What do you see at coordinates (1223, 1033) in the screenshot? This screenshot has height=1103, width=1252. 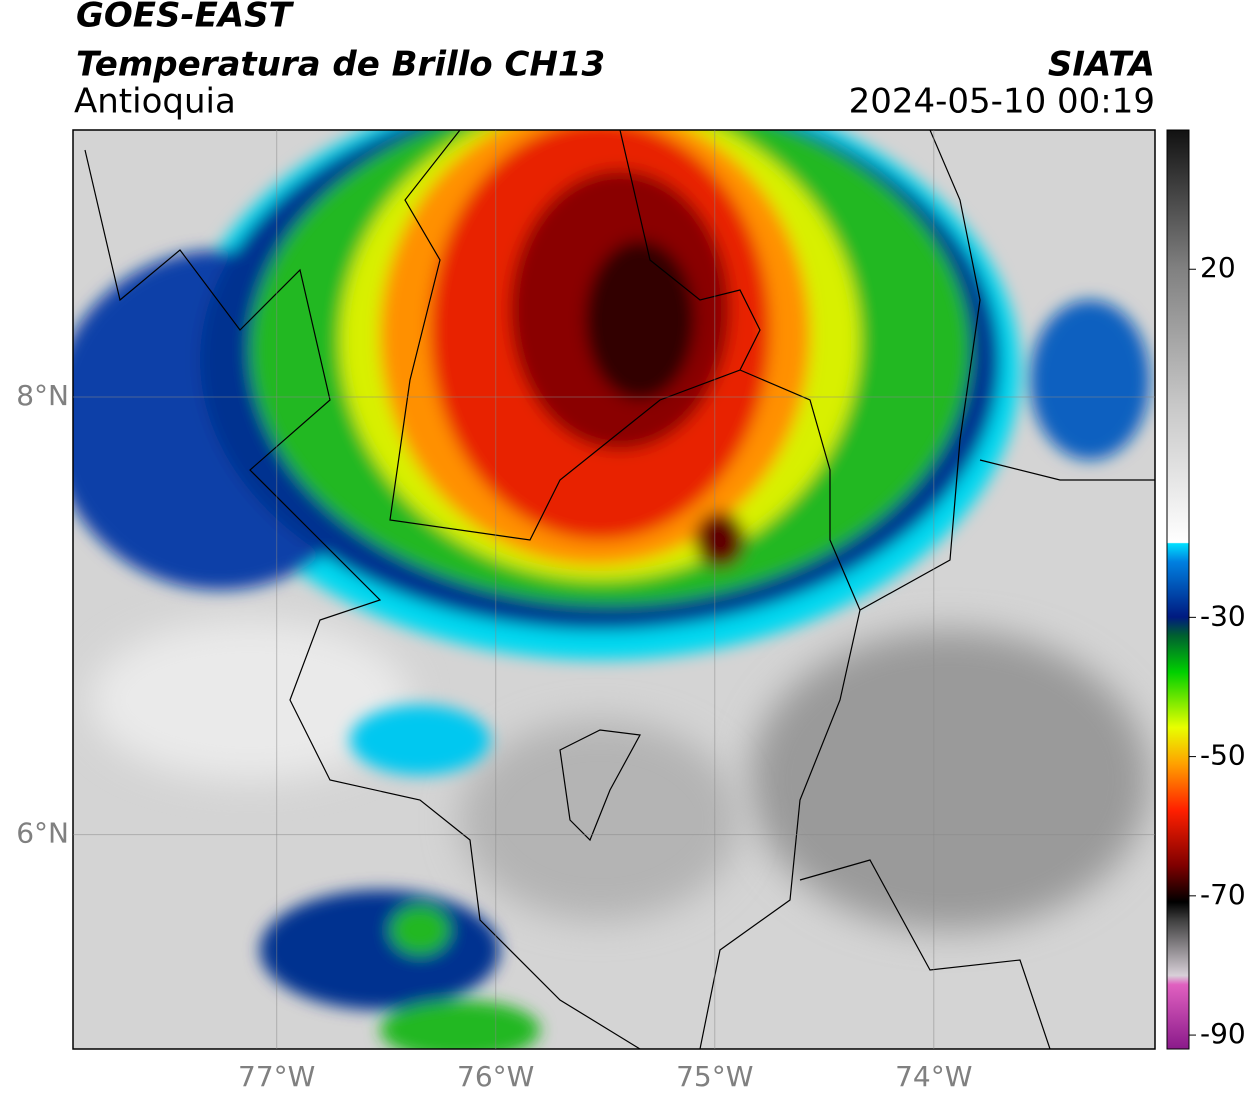 I see `colorbar-tick-label: -90` at bounding box center [1223, 1033].